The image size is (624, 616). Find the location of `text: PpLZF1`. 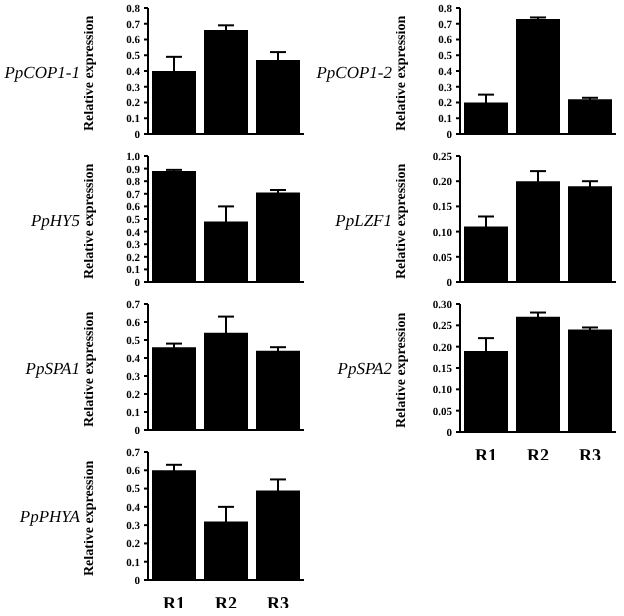

text: PpLZF1 is located at coordinates (362, 221).